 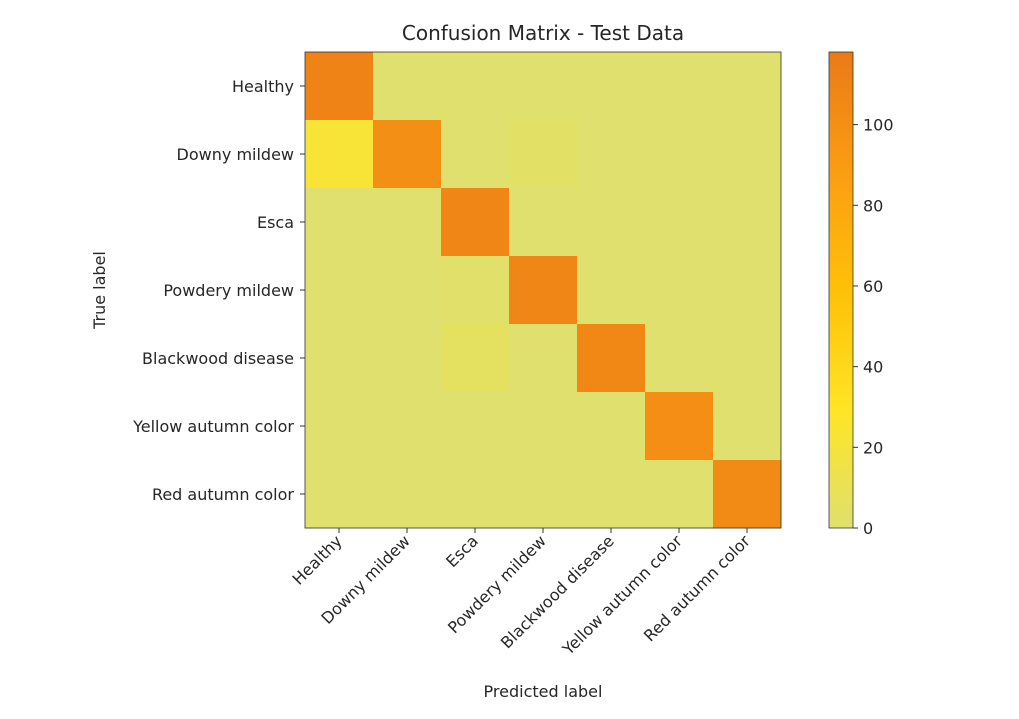 I want to click on x-tick-marks, so click(x=543, y=530).